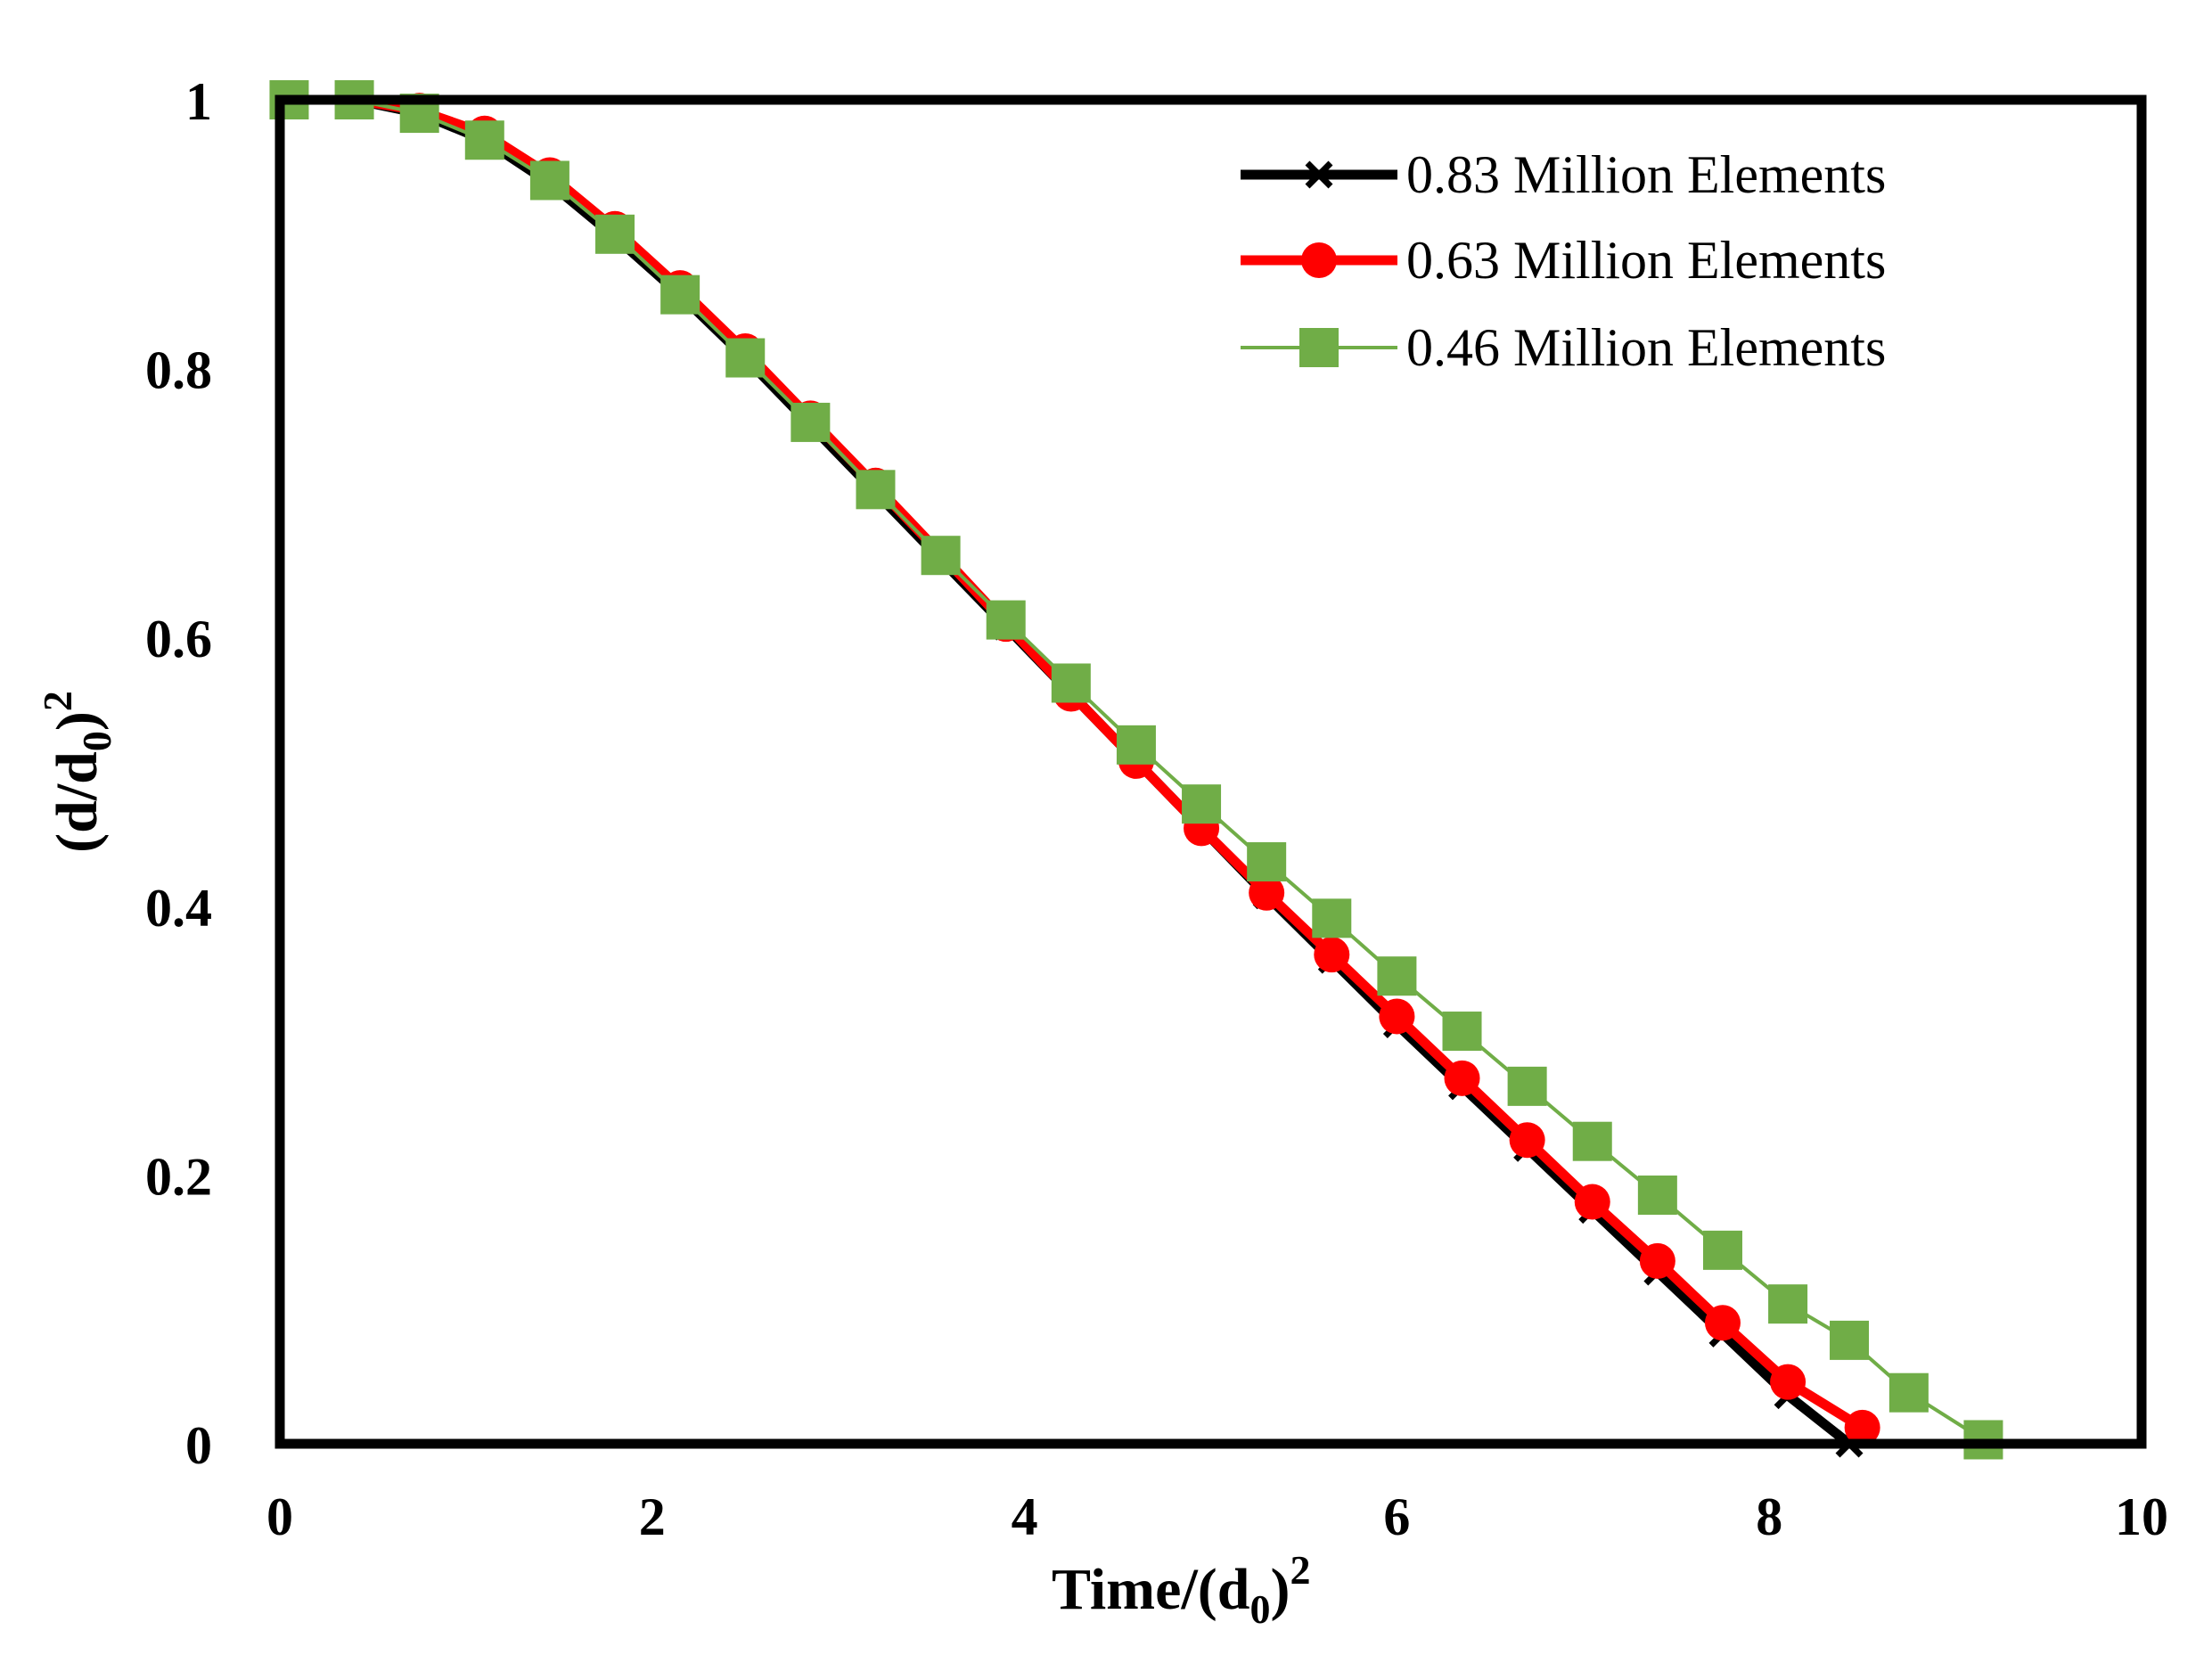 The image size is (2212, 1655). I want to click on y-axis-title: (d/d0)2, so click(77, 772).